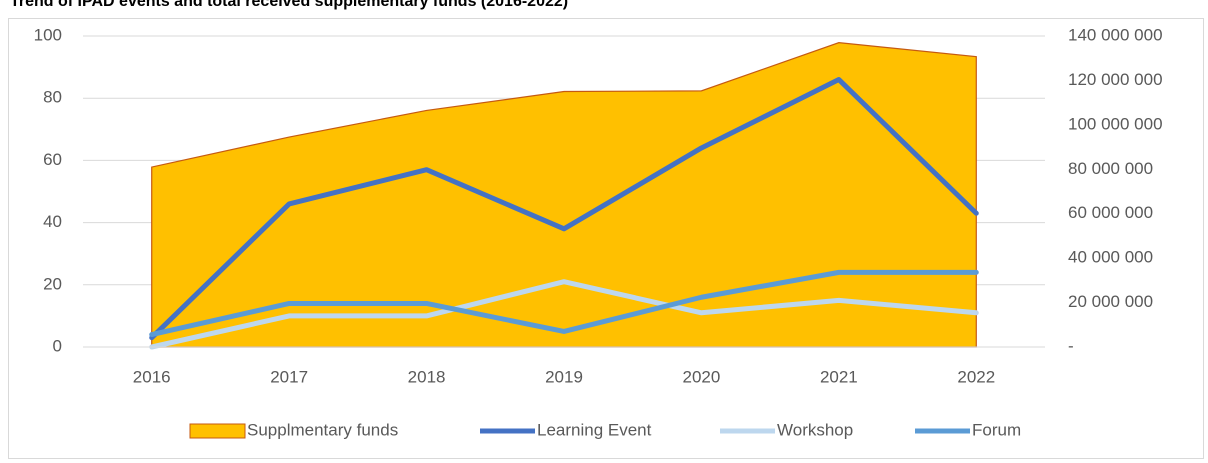  Describe the element at coordinates (48, 34) in the screenshot. I see `y-tick-label: 100` at that location.